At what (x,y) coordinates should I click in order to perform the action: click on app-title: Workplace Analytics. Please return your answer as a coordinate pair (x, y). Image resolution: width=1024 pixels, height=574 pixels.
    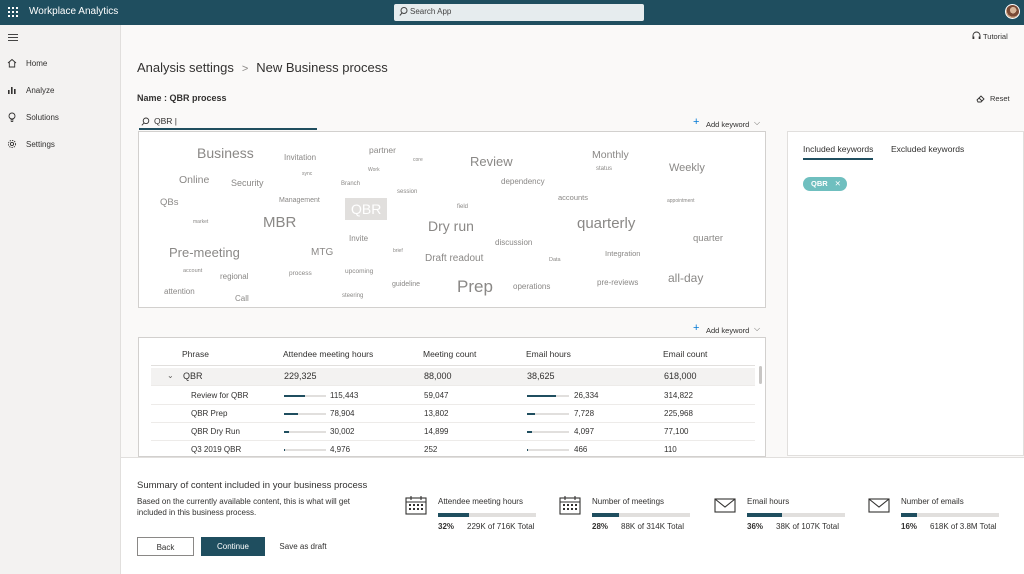
    Looking at the image, I should click on (74, 11).